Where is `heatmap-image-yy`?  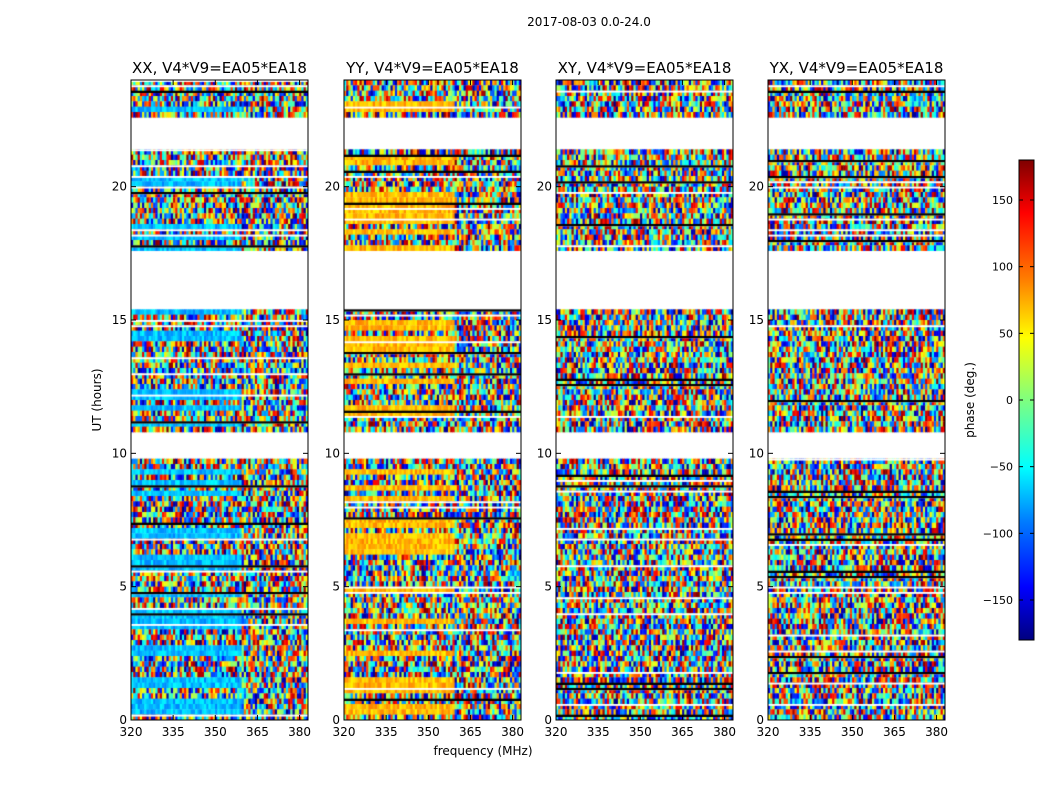
heatmap-image-yy is located at coordinates (432, 400).